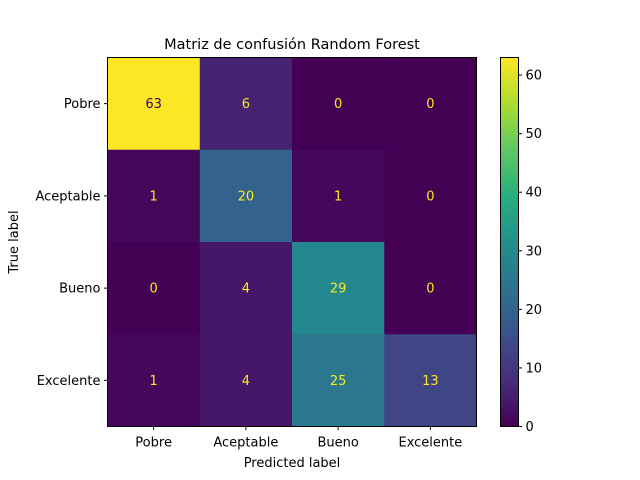 This screenshot has width=640, height=480. I want to click on x-tick-label: Excelente, so click(430, 443).